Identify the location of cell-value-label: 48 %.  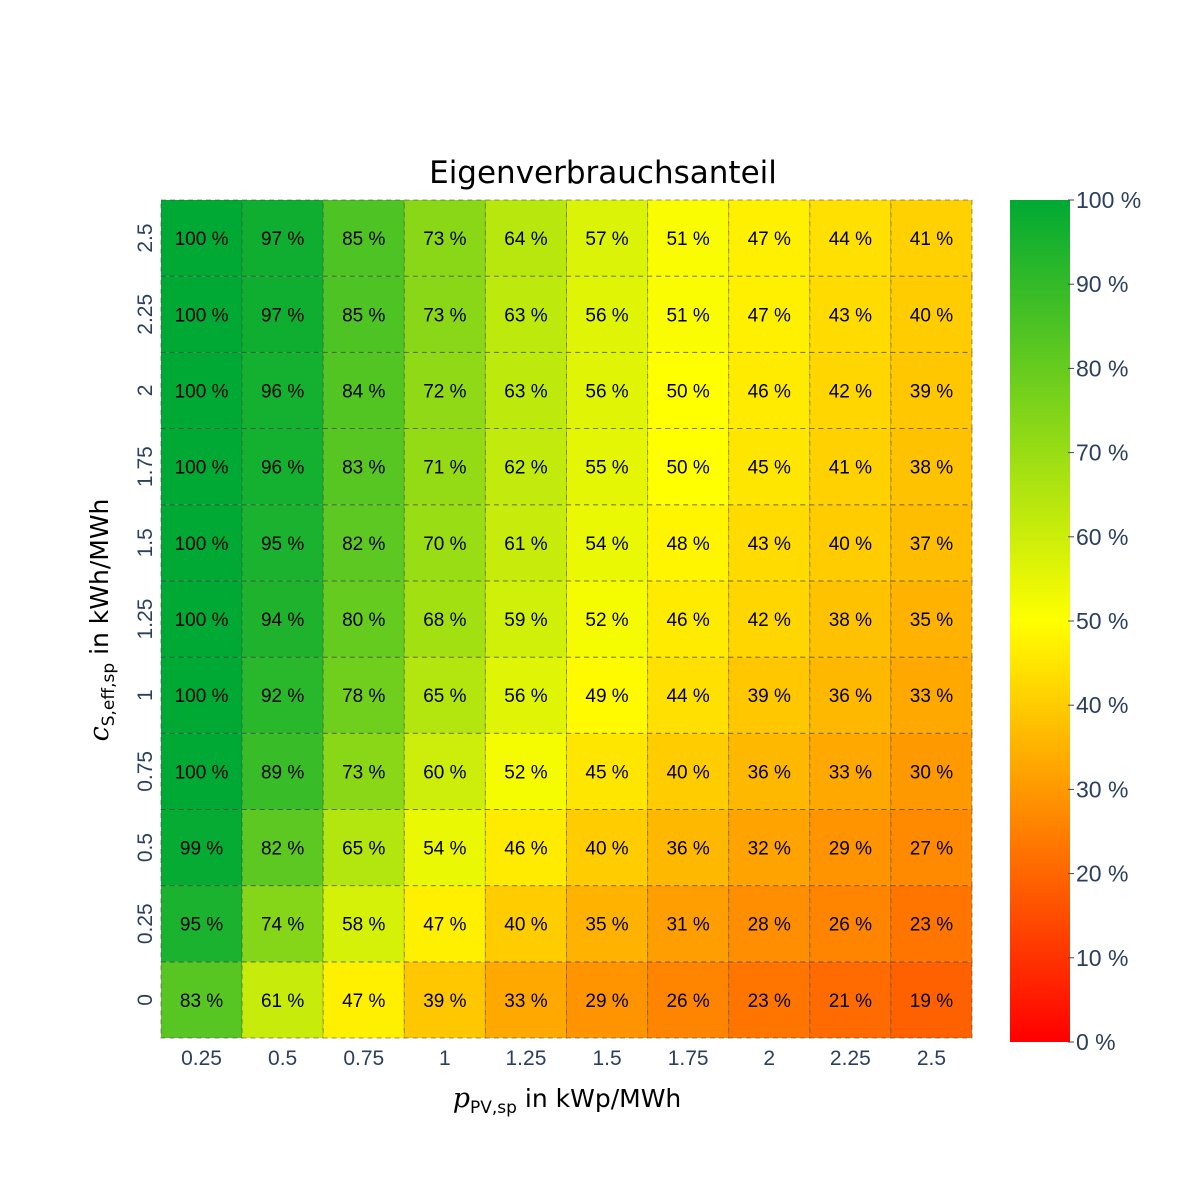
(687, 544).